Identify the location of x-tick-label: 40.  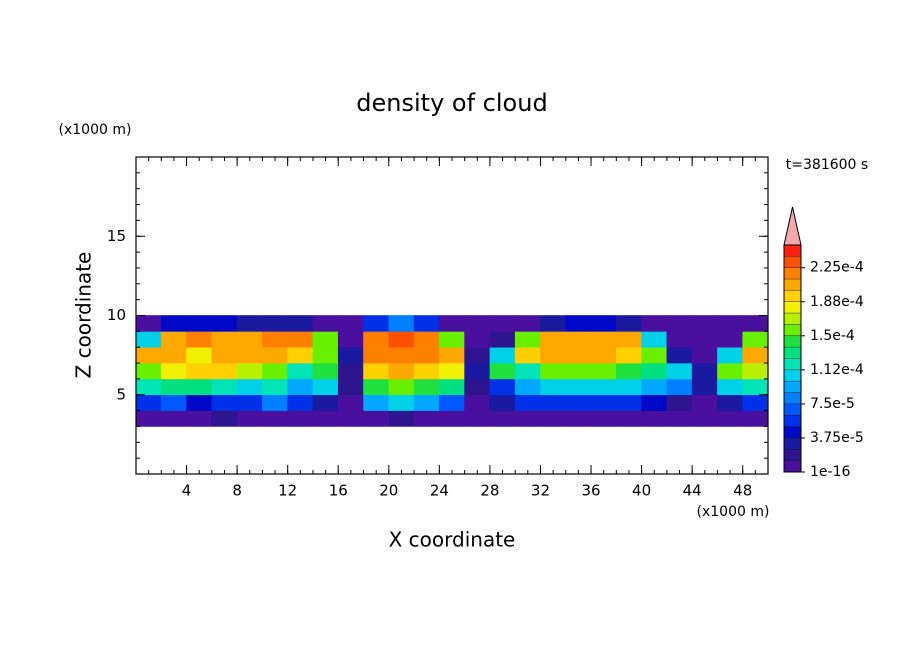
(641, 491).